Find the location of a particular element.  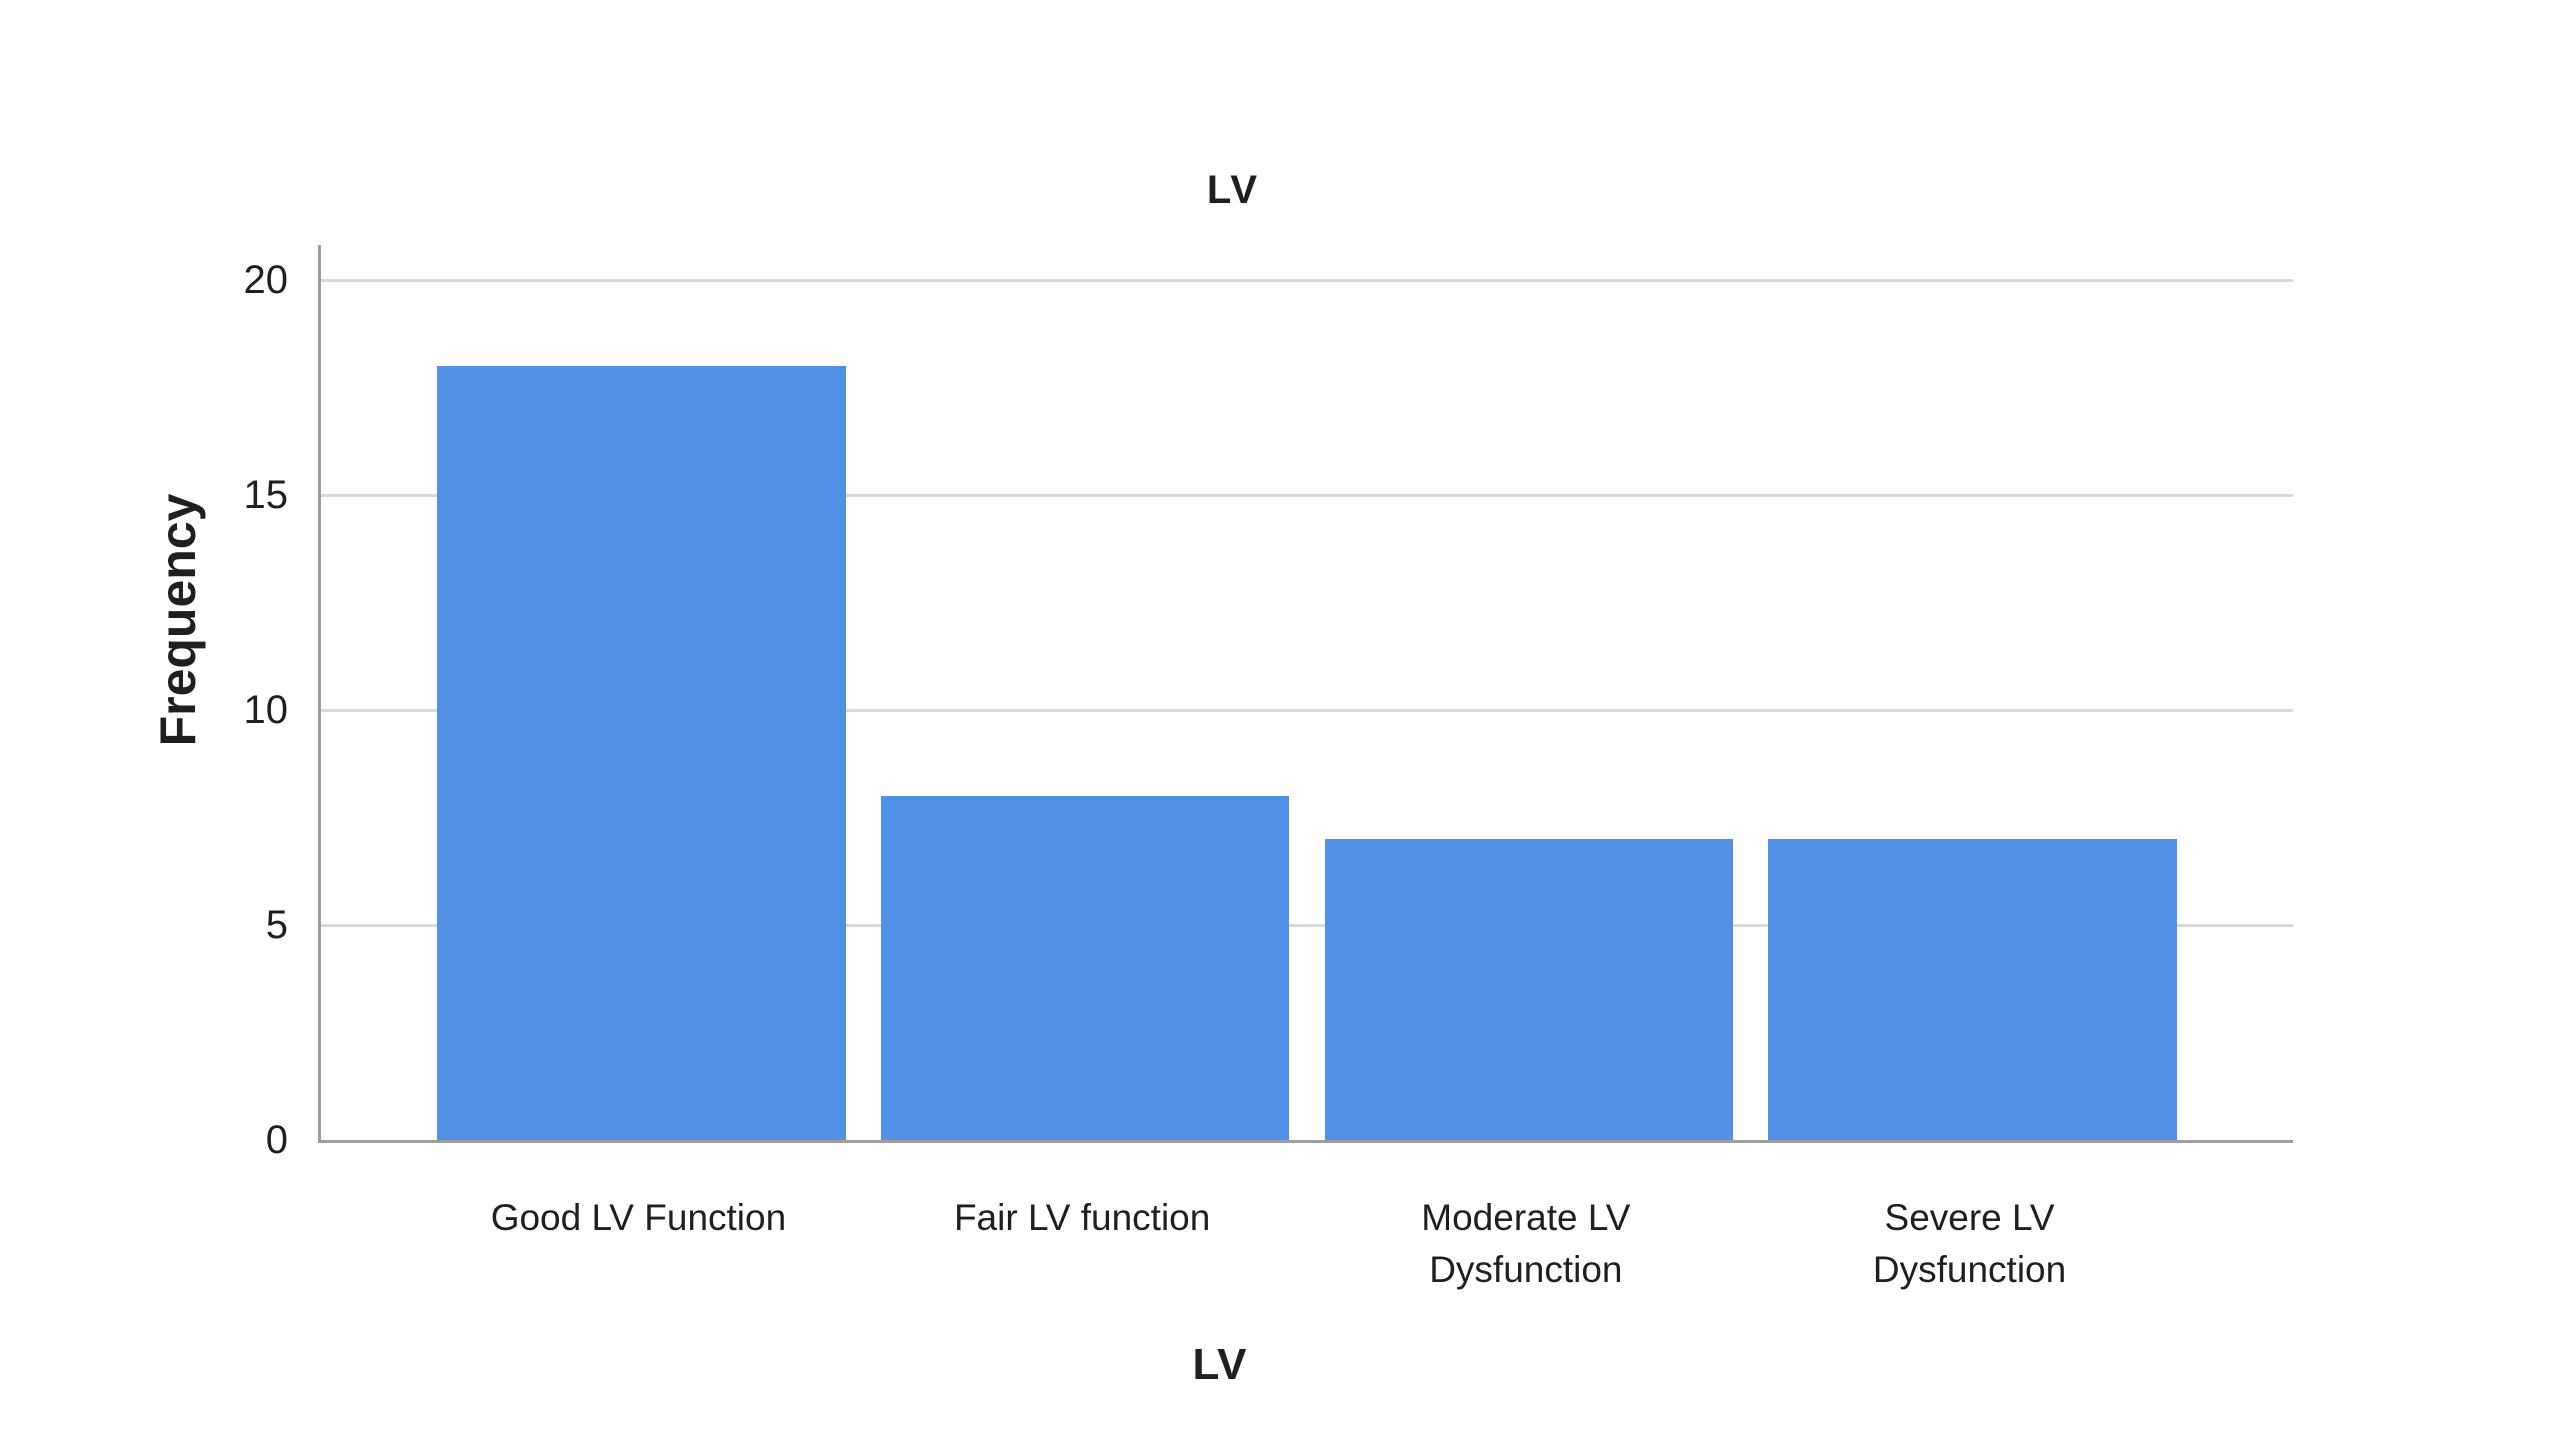

x-category-label-4: Severe LV Dysfunction is located at coordinates (1969, 1243).